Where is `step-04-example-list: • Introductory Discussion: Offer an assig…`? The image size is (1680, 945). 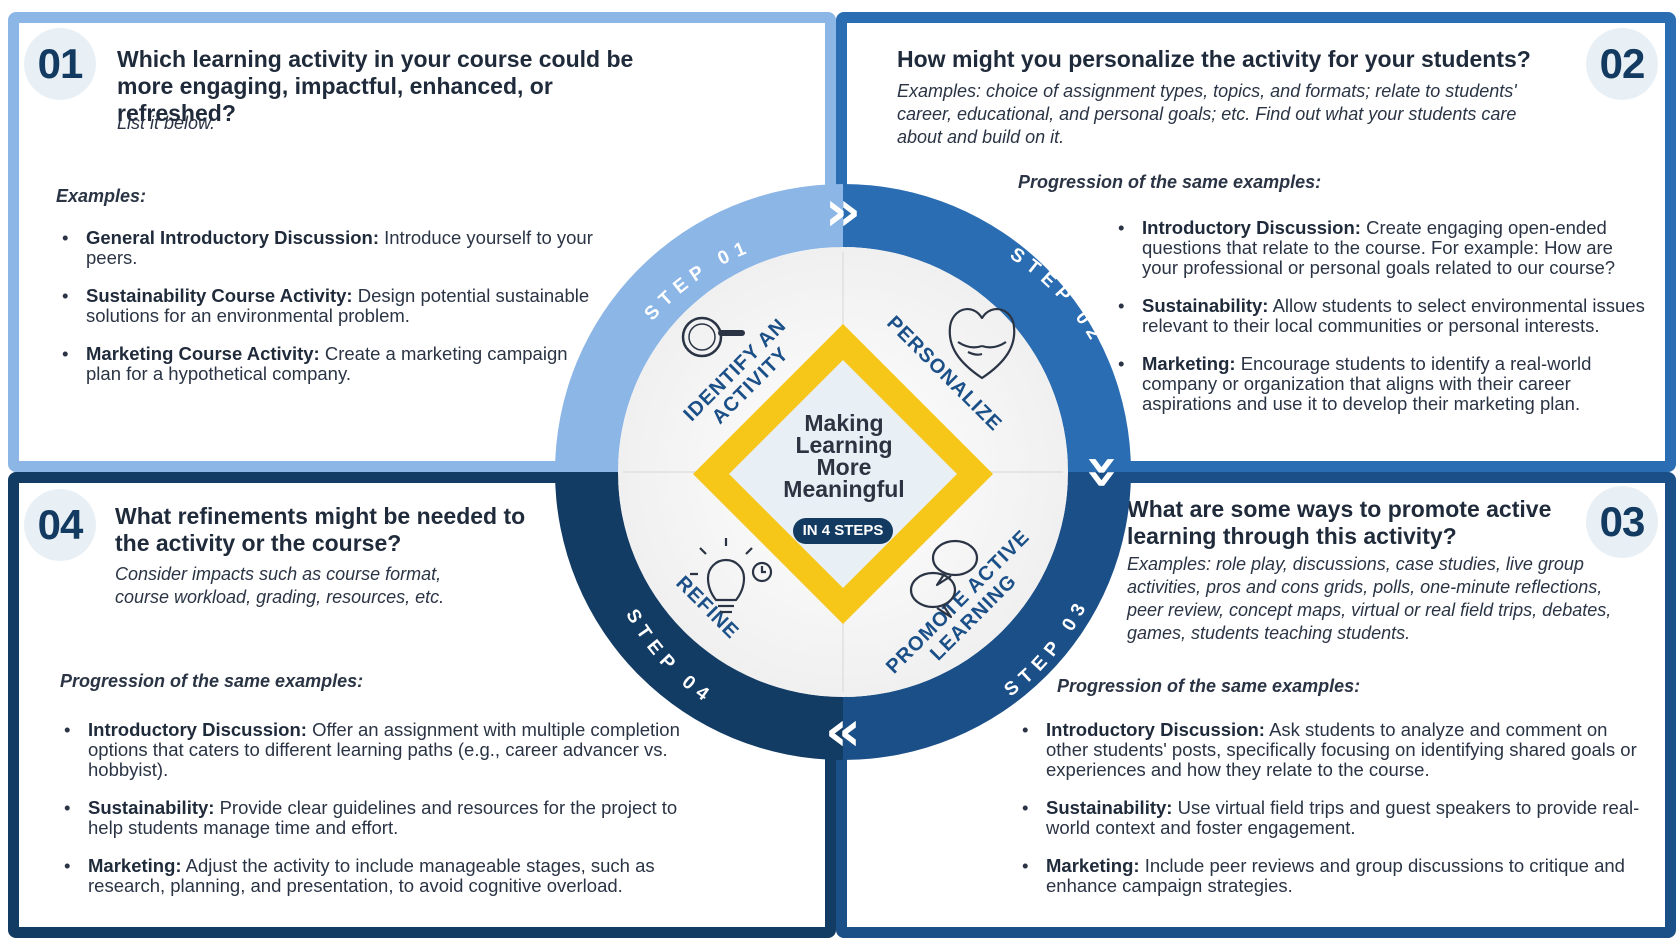 step-04-example-list: • Introductory Discussion: Offer an assig… is located at coordinates (378, 817).